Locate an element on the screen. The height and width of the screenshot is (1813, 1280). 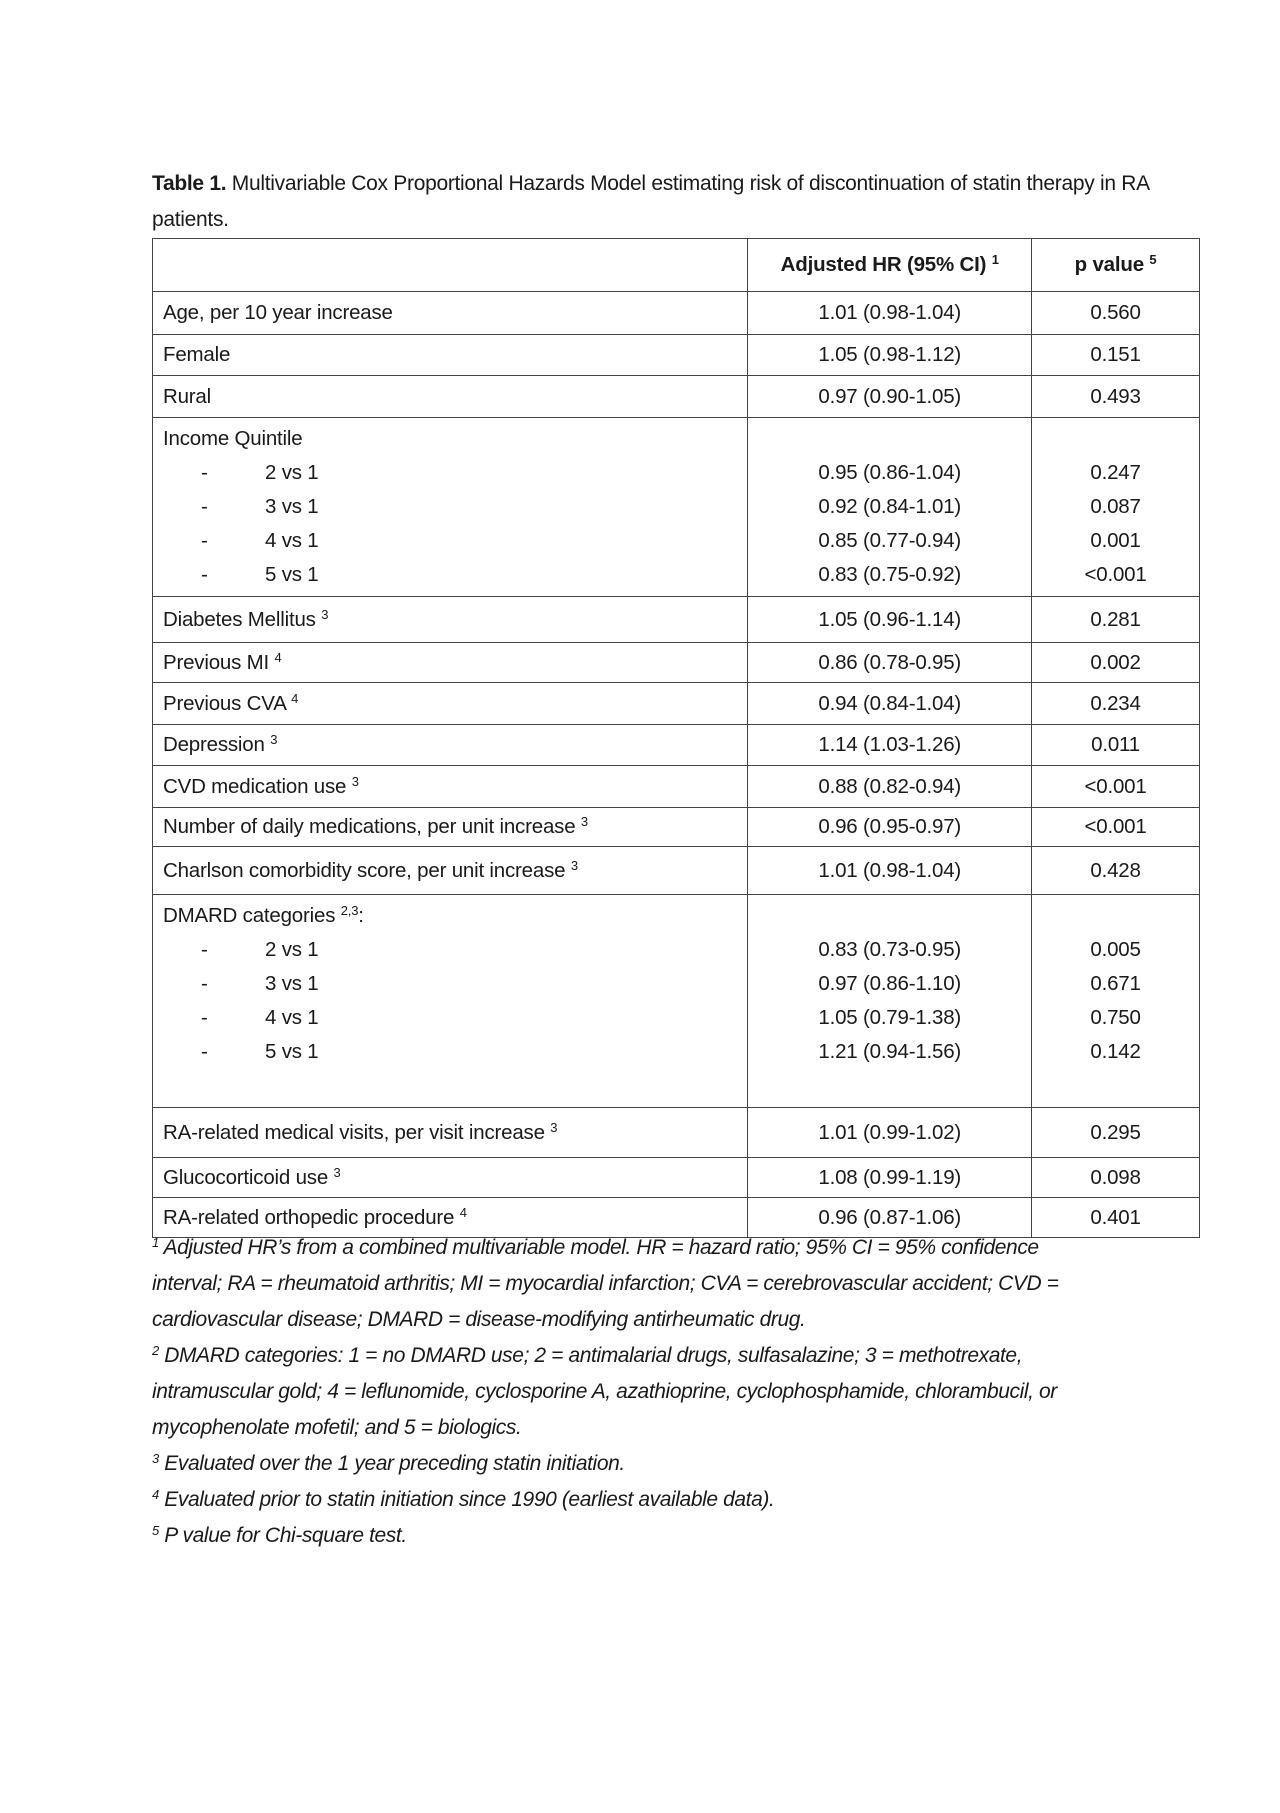
footnote-mark: 4 is located at coordinates (155, 1494).